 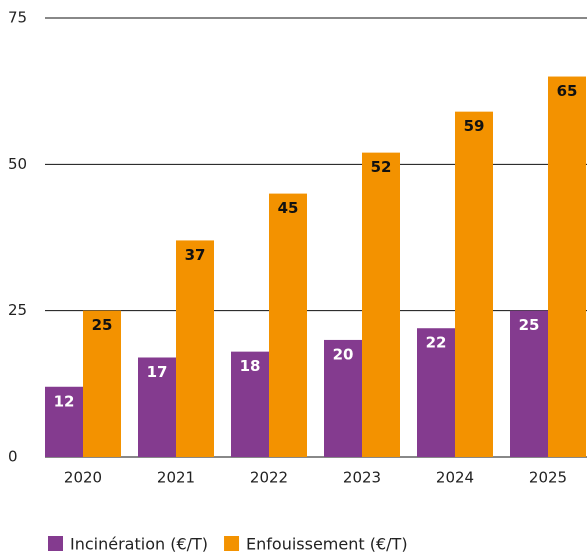 I want to click on x-tick-label: 2020, so click(x=83, y=478).